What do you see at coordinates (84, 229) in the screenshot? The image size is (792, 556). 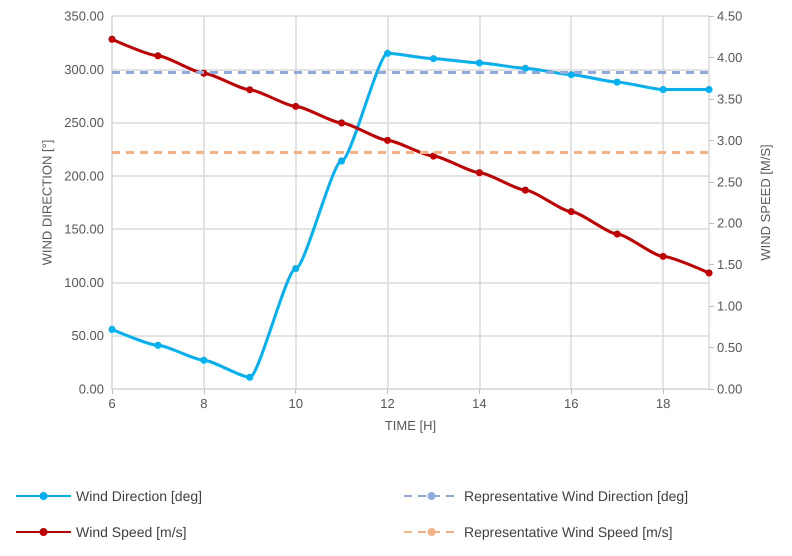 I see `y-tick-label: 150.00` at bounding box center [84, 229].